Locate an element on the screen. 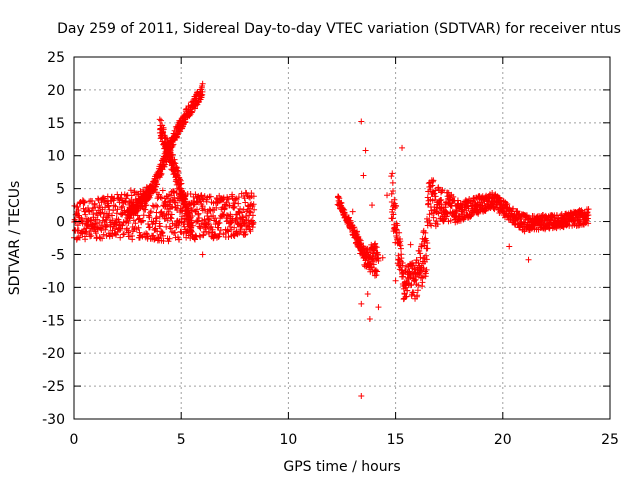 This screenshot has height=480, width=640. x-tick-label: 0 is located at coordinates (74, 440).